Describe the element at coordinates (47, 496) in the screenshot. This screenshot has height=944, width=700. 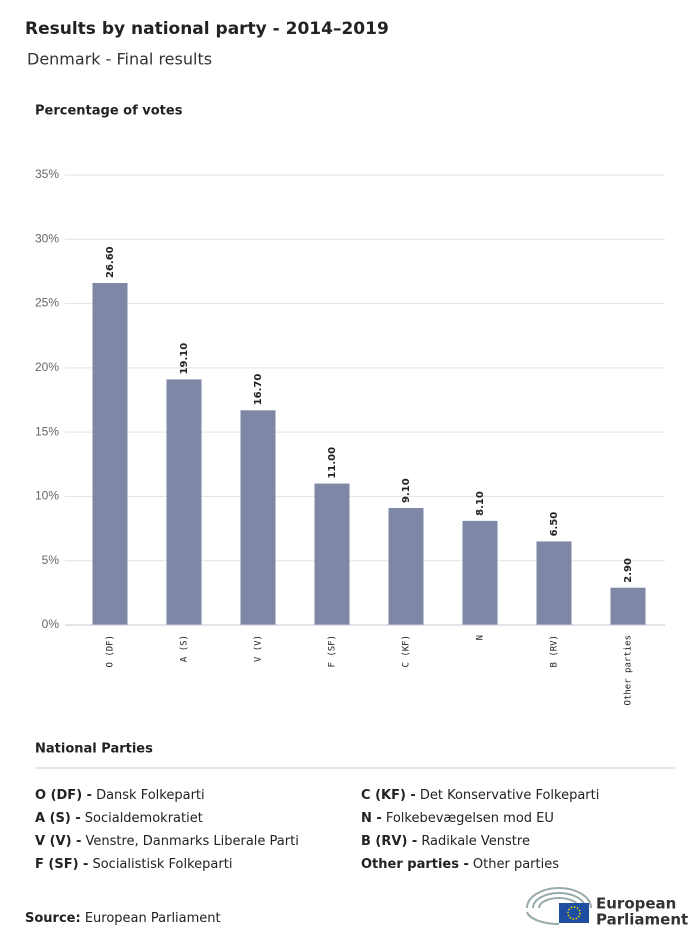
I see `y-tick-label: 10%` at that location.